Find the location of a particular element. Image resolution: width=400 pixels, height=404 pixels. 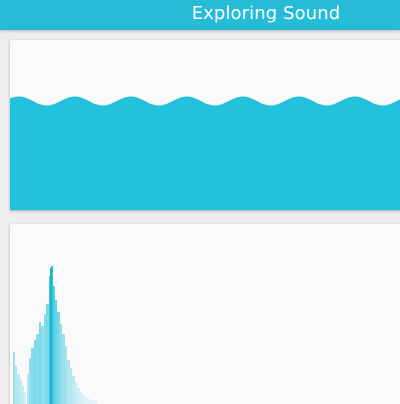

app-title: Exploring Sound is located at coordinates (266, 13).